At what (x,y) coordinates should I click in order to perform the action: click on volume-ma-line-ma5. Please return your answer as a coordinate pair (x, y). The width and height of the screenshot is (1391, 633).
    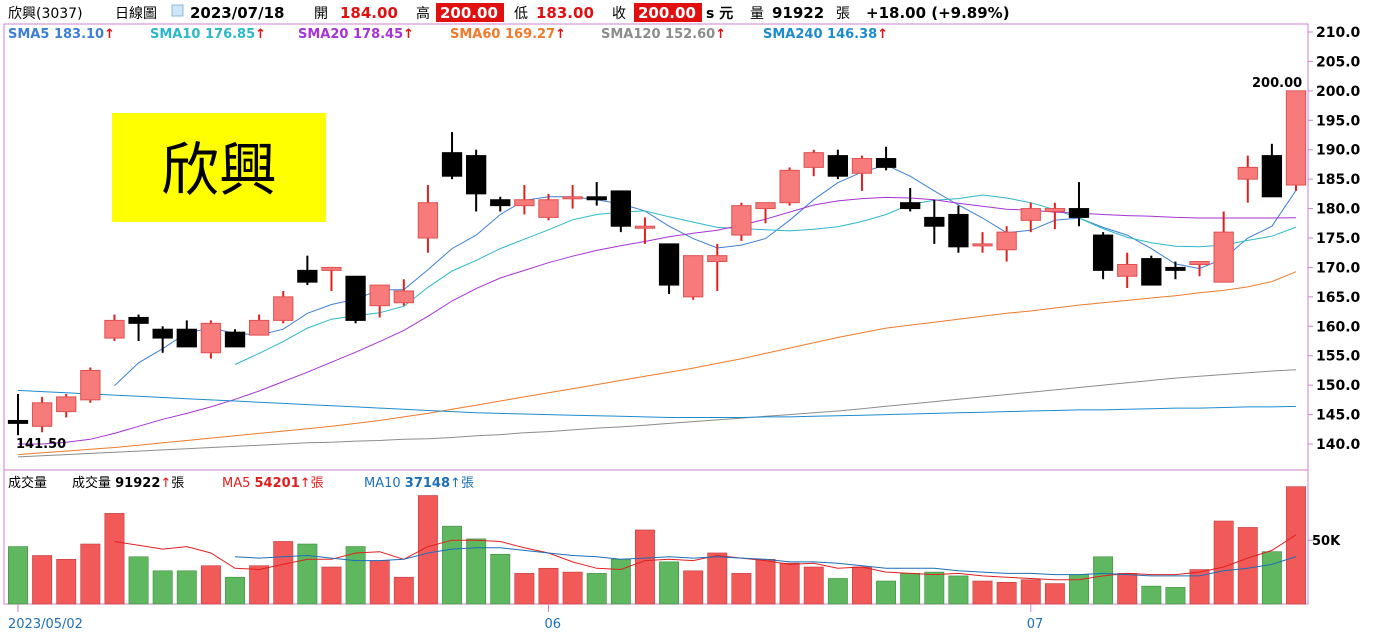
    Looking at the image, I should click on (705, 557).